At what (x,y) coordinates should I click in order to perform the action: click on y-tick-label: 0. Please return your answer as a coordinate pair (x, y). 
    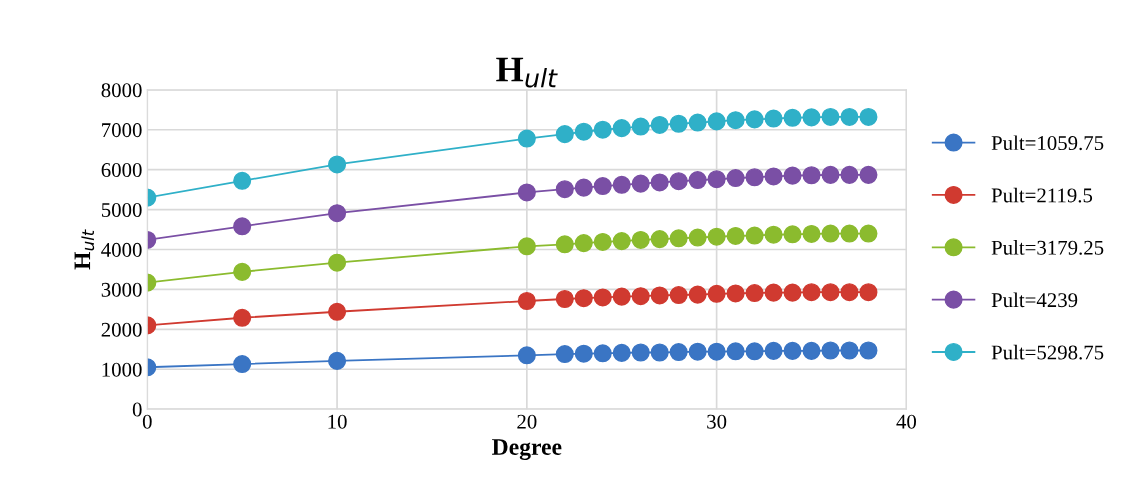
    Looking at the image, I should click on (137, 409).